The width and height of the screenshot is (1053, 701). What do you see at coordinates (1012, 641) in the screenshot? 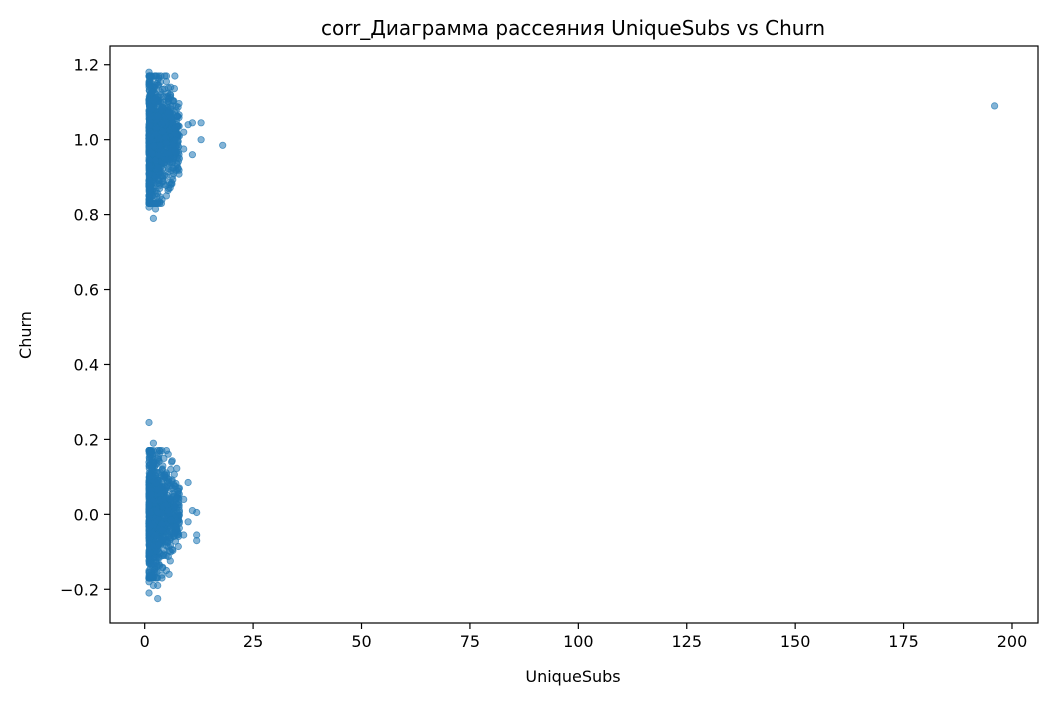
I see `x-tick-label: 200` at bounding box center [1012, 641].